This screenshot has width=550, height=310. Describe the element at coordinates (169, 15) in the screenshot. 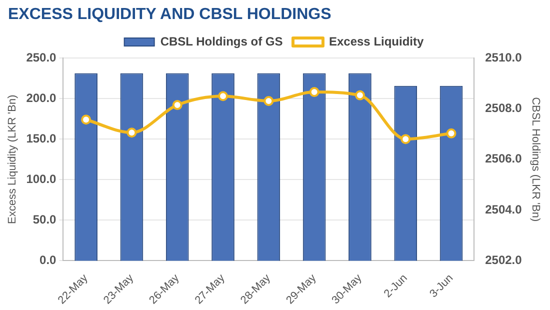

I see `chart-title: EXCESS LIQUIDITY AND CBSL HOLDINGS` at that location.